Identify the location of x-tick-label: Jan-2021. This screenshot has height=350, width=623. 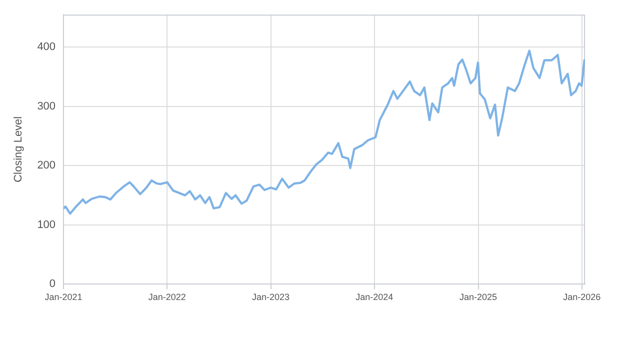
(63, 297).